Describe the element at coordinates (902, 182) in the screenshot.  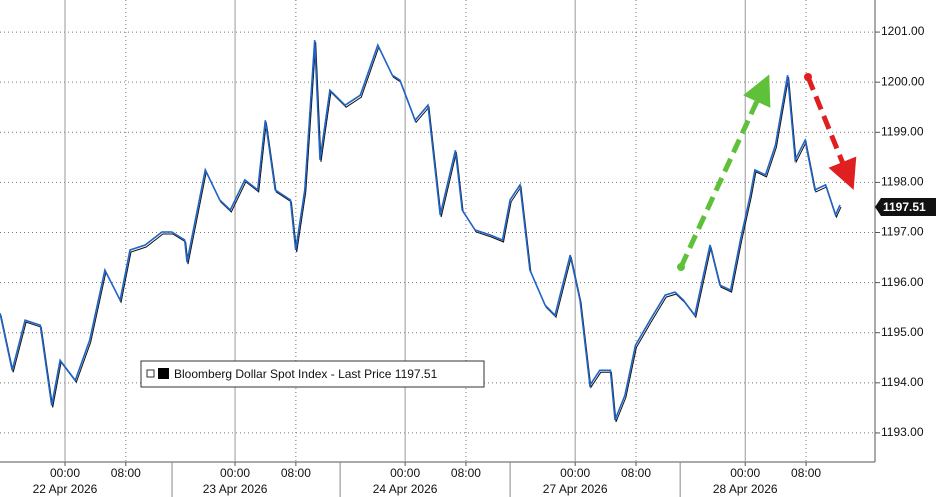
I see `y-tick-label: 1198.00` at that location.